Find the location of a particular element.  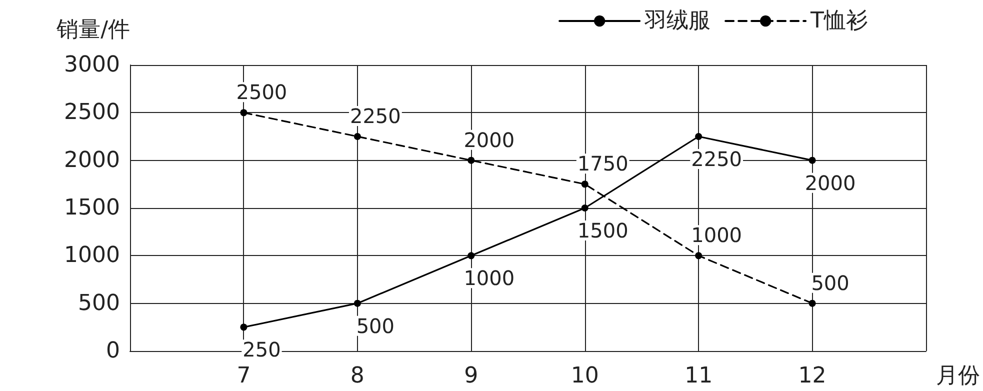

y-tick-label: 1500 is located at coordinates (92, 208).